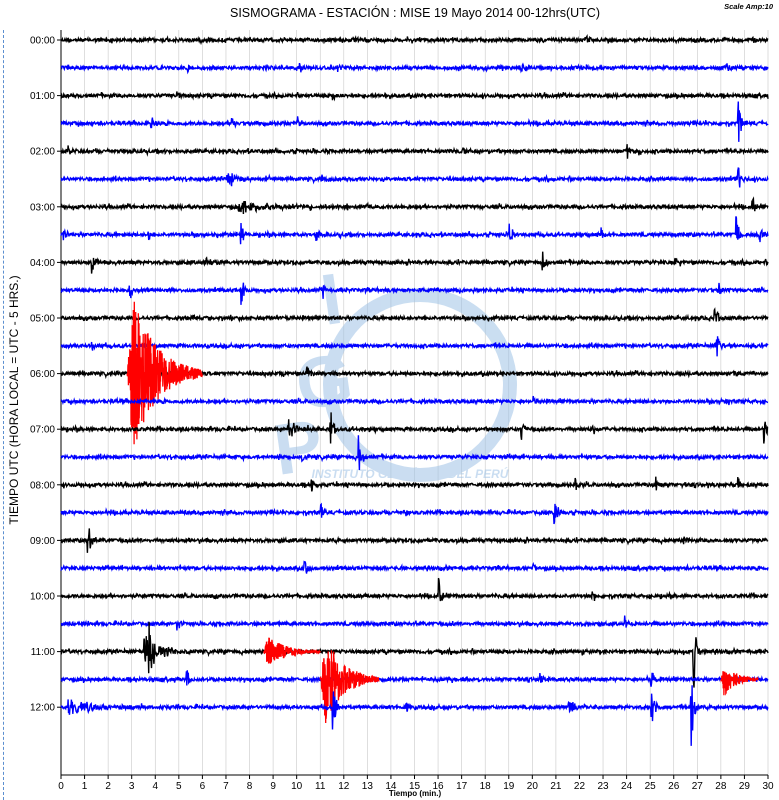 Image resolution: width=779 pixels, height=800 pixels. I want to click on watermark-letter-i: I, so click(331, 300).